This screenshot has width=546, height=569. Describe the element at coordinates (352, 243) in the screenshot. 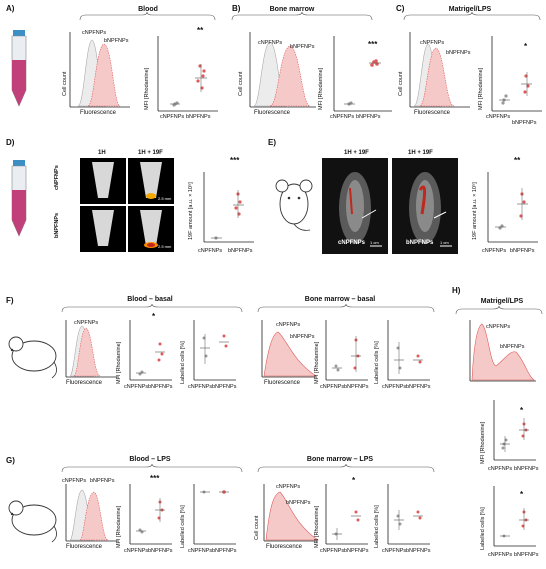

I see `image-caption: cNPFNPs` at that location.